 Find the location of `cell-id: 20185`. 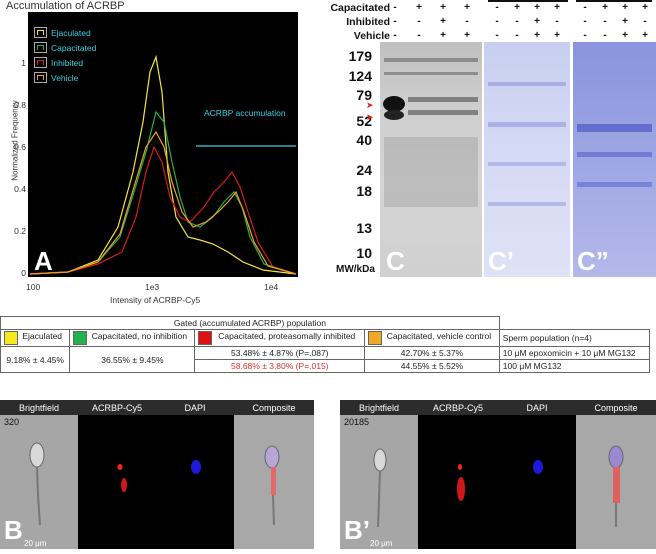

cell-id: 20185 is located at coordinates (357, 422).